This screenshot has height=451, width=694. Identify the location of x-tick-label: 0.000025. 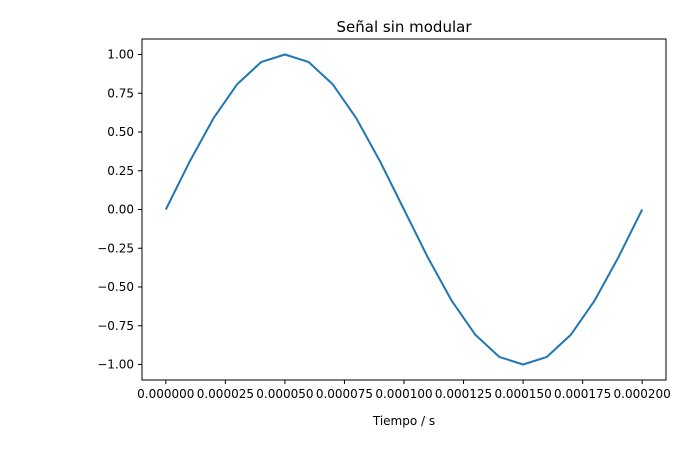
(225, 394).